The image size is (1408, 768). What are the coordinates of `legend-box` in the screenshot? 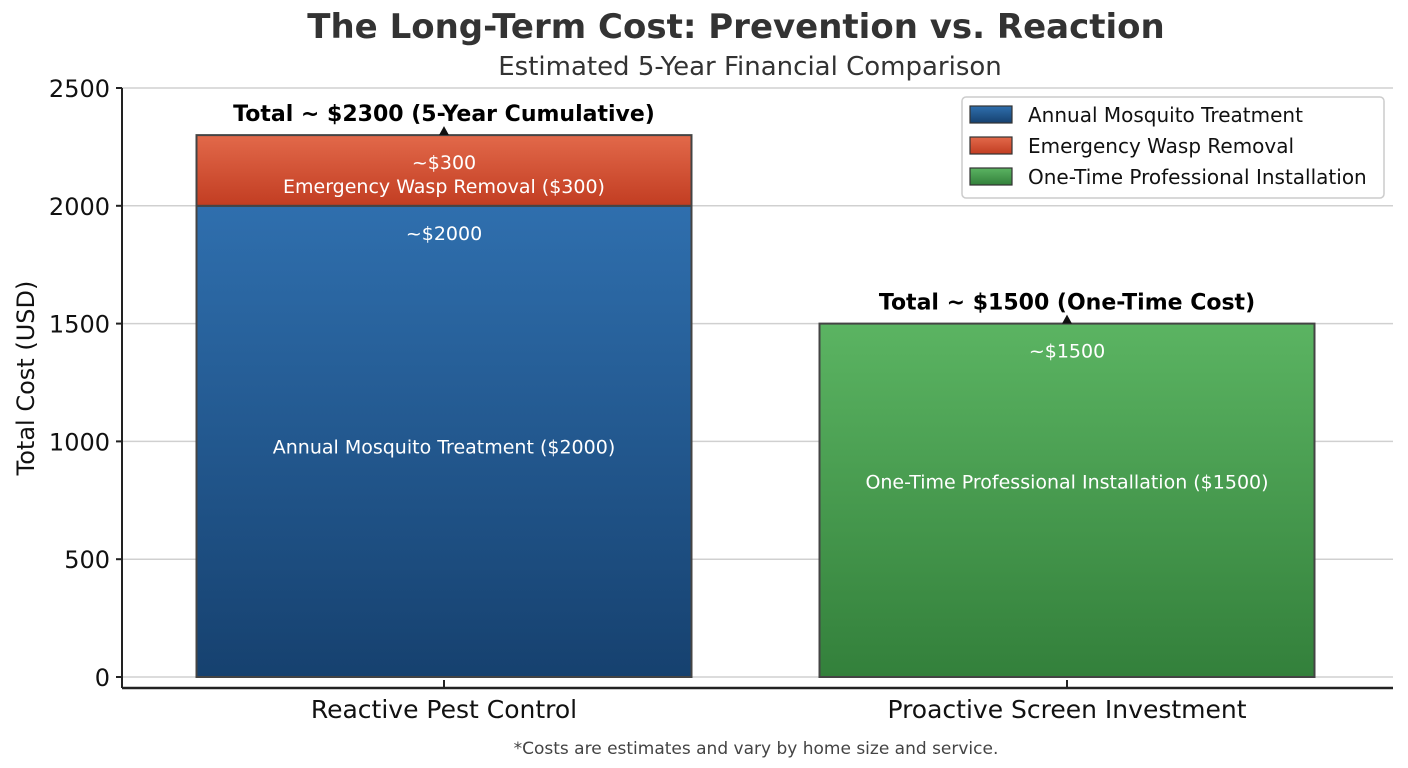 It's located at (1173, 147).